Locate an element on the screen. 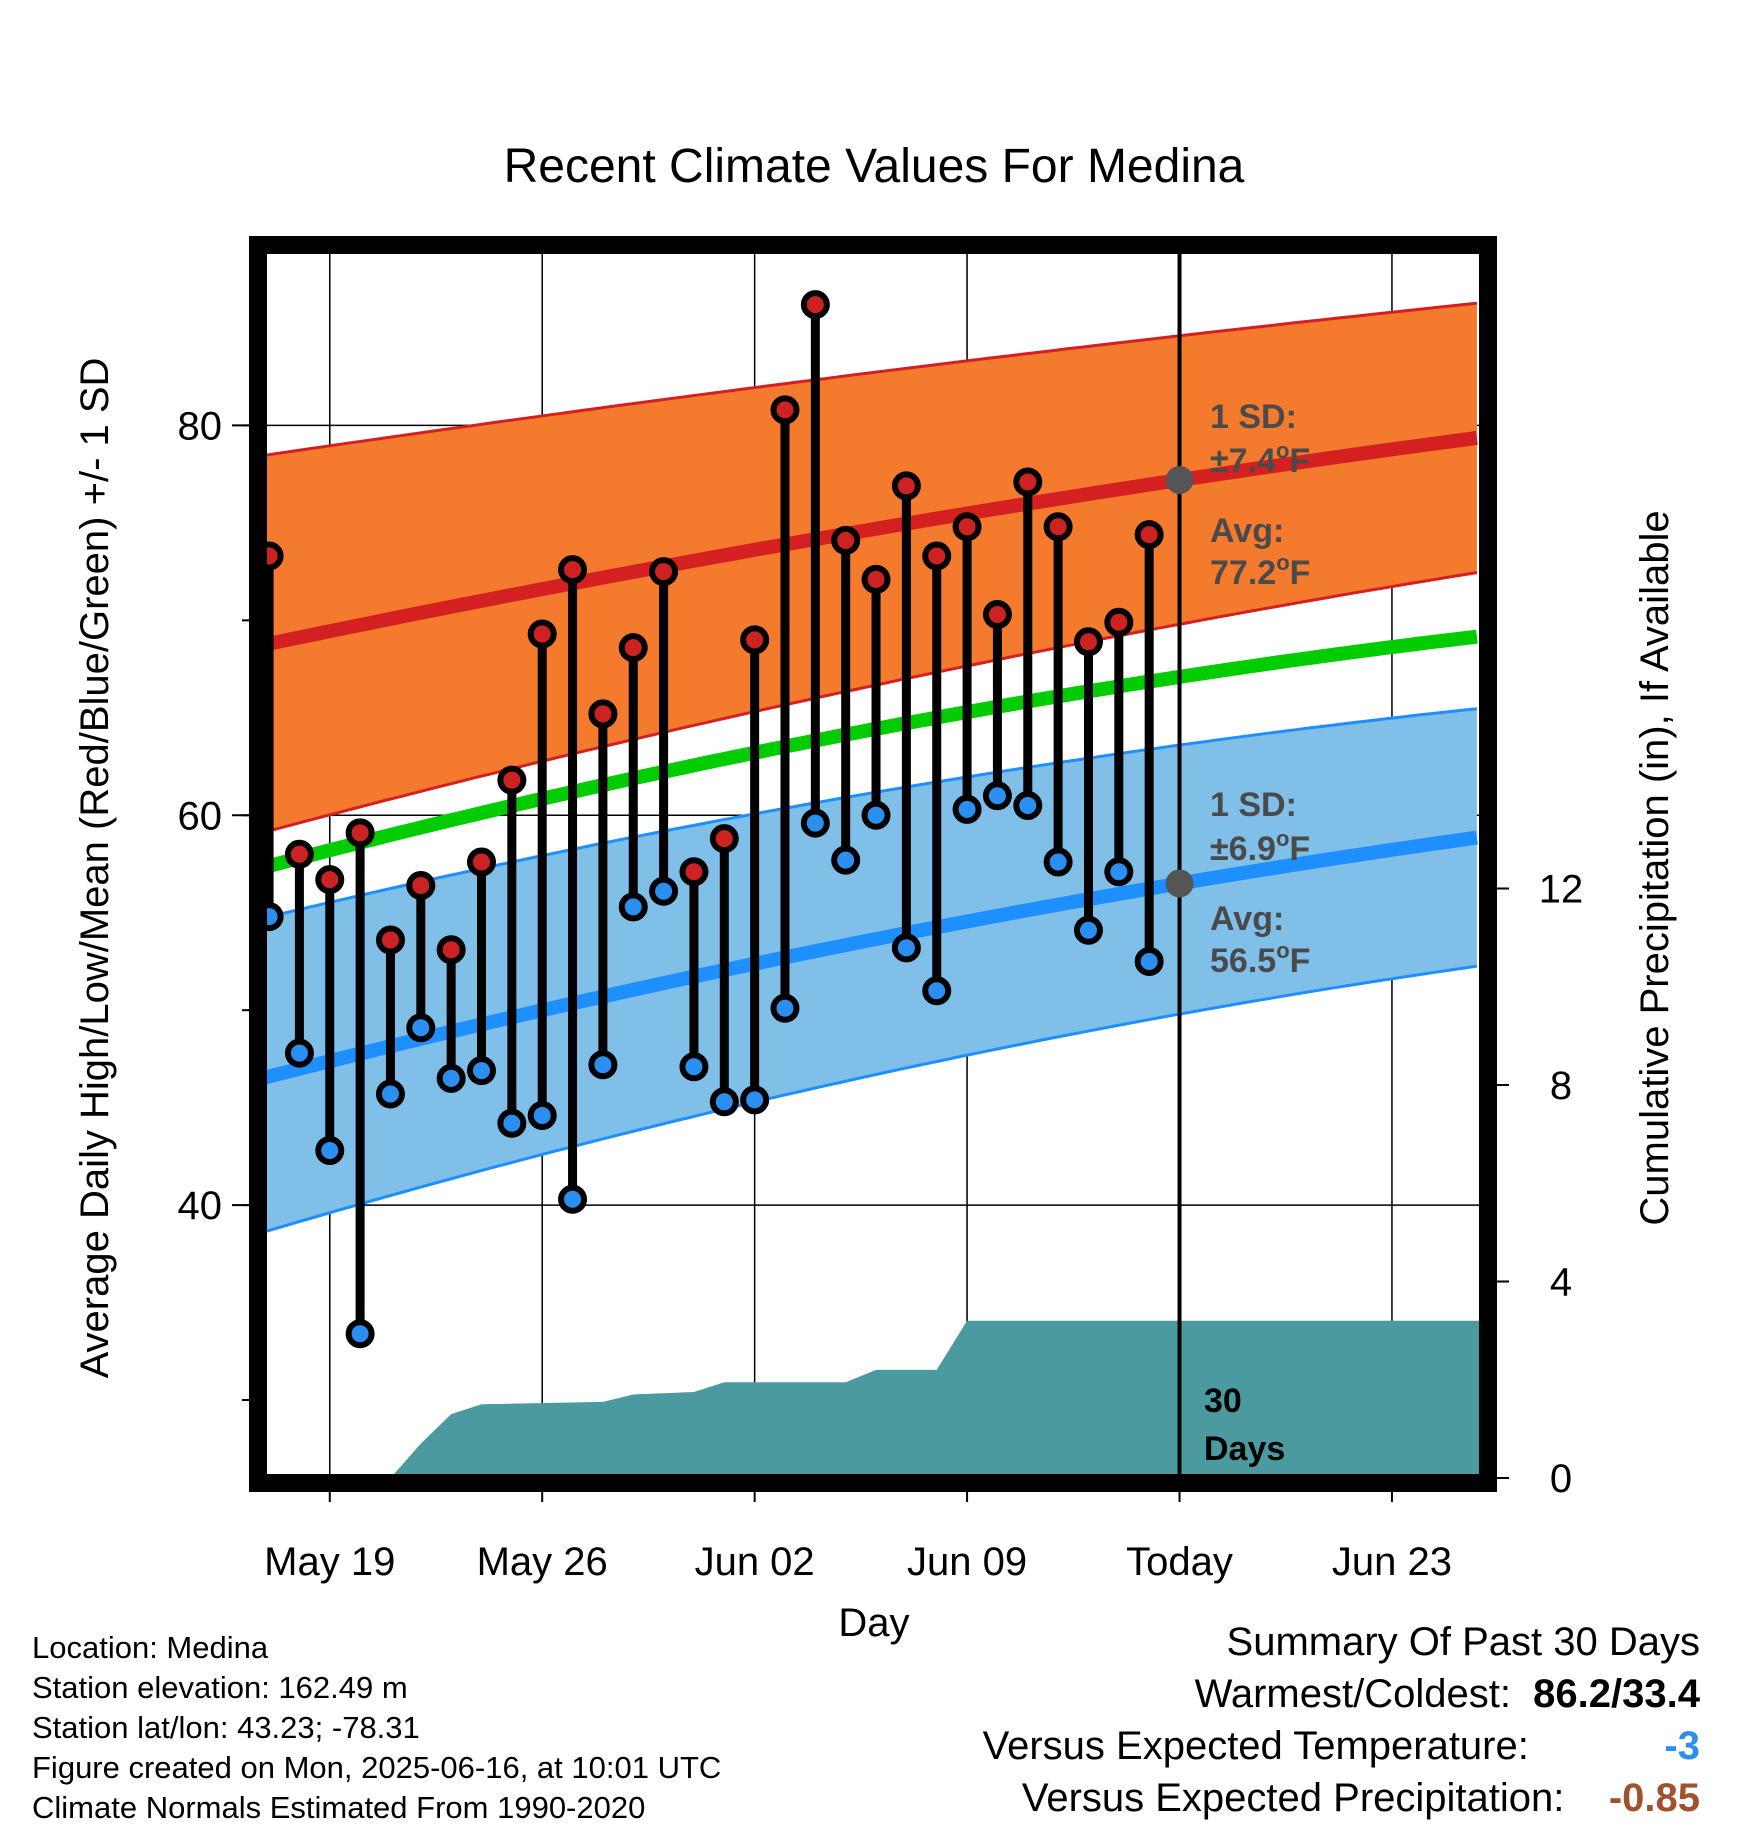 Image resolution: width=1748 pixels, height=1828 pixels. station-elevation: Station elevation: 162.49 m is located at coordinates (220, 1687).